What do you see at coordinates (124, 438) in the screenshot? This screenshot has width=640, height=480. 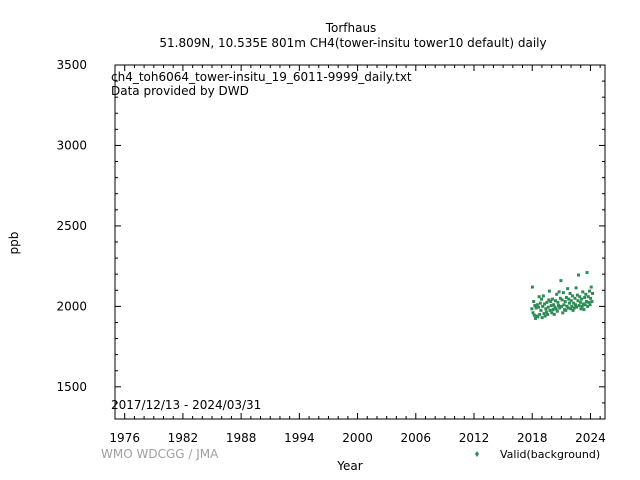 I see `x-tick-label: 1976` at bounding box center [124, 438].